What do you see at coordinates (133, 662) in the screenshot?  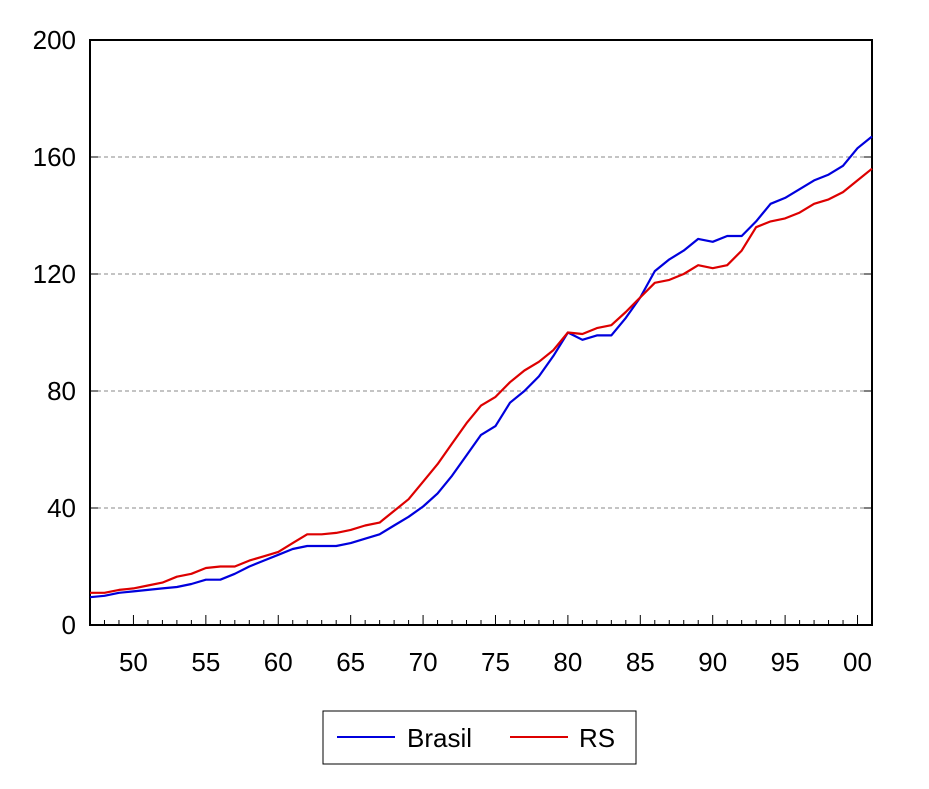 I see `x-tick-label: 50` at bounding box center [133, 662].